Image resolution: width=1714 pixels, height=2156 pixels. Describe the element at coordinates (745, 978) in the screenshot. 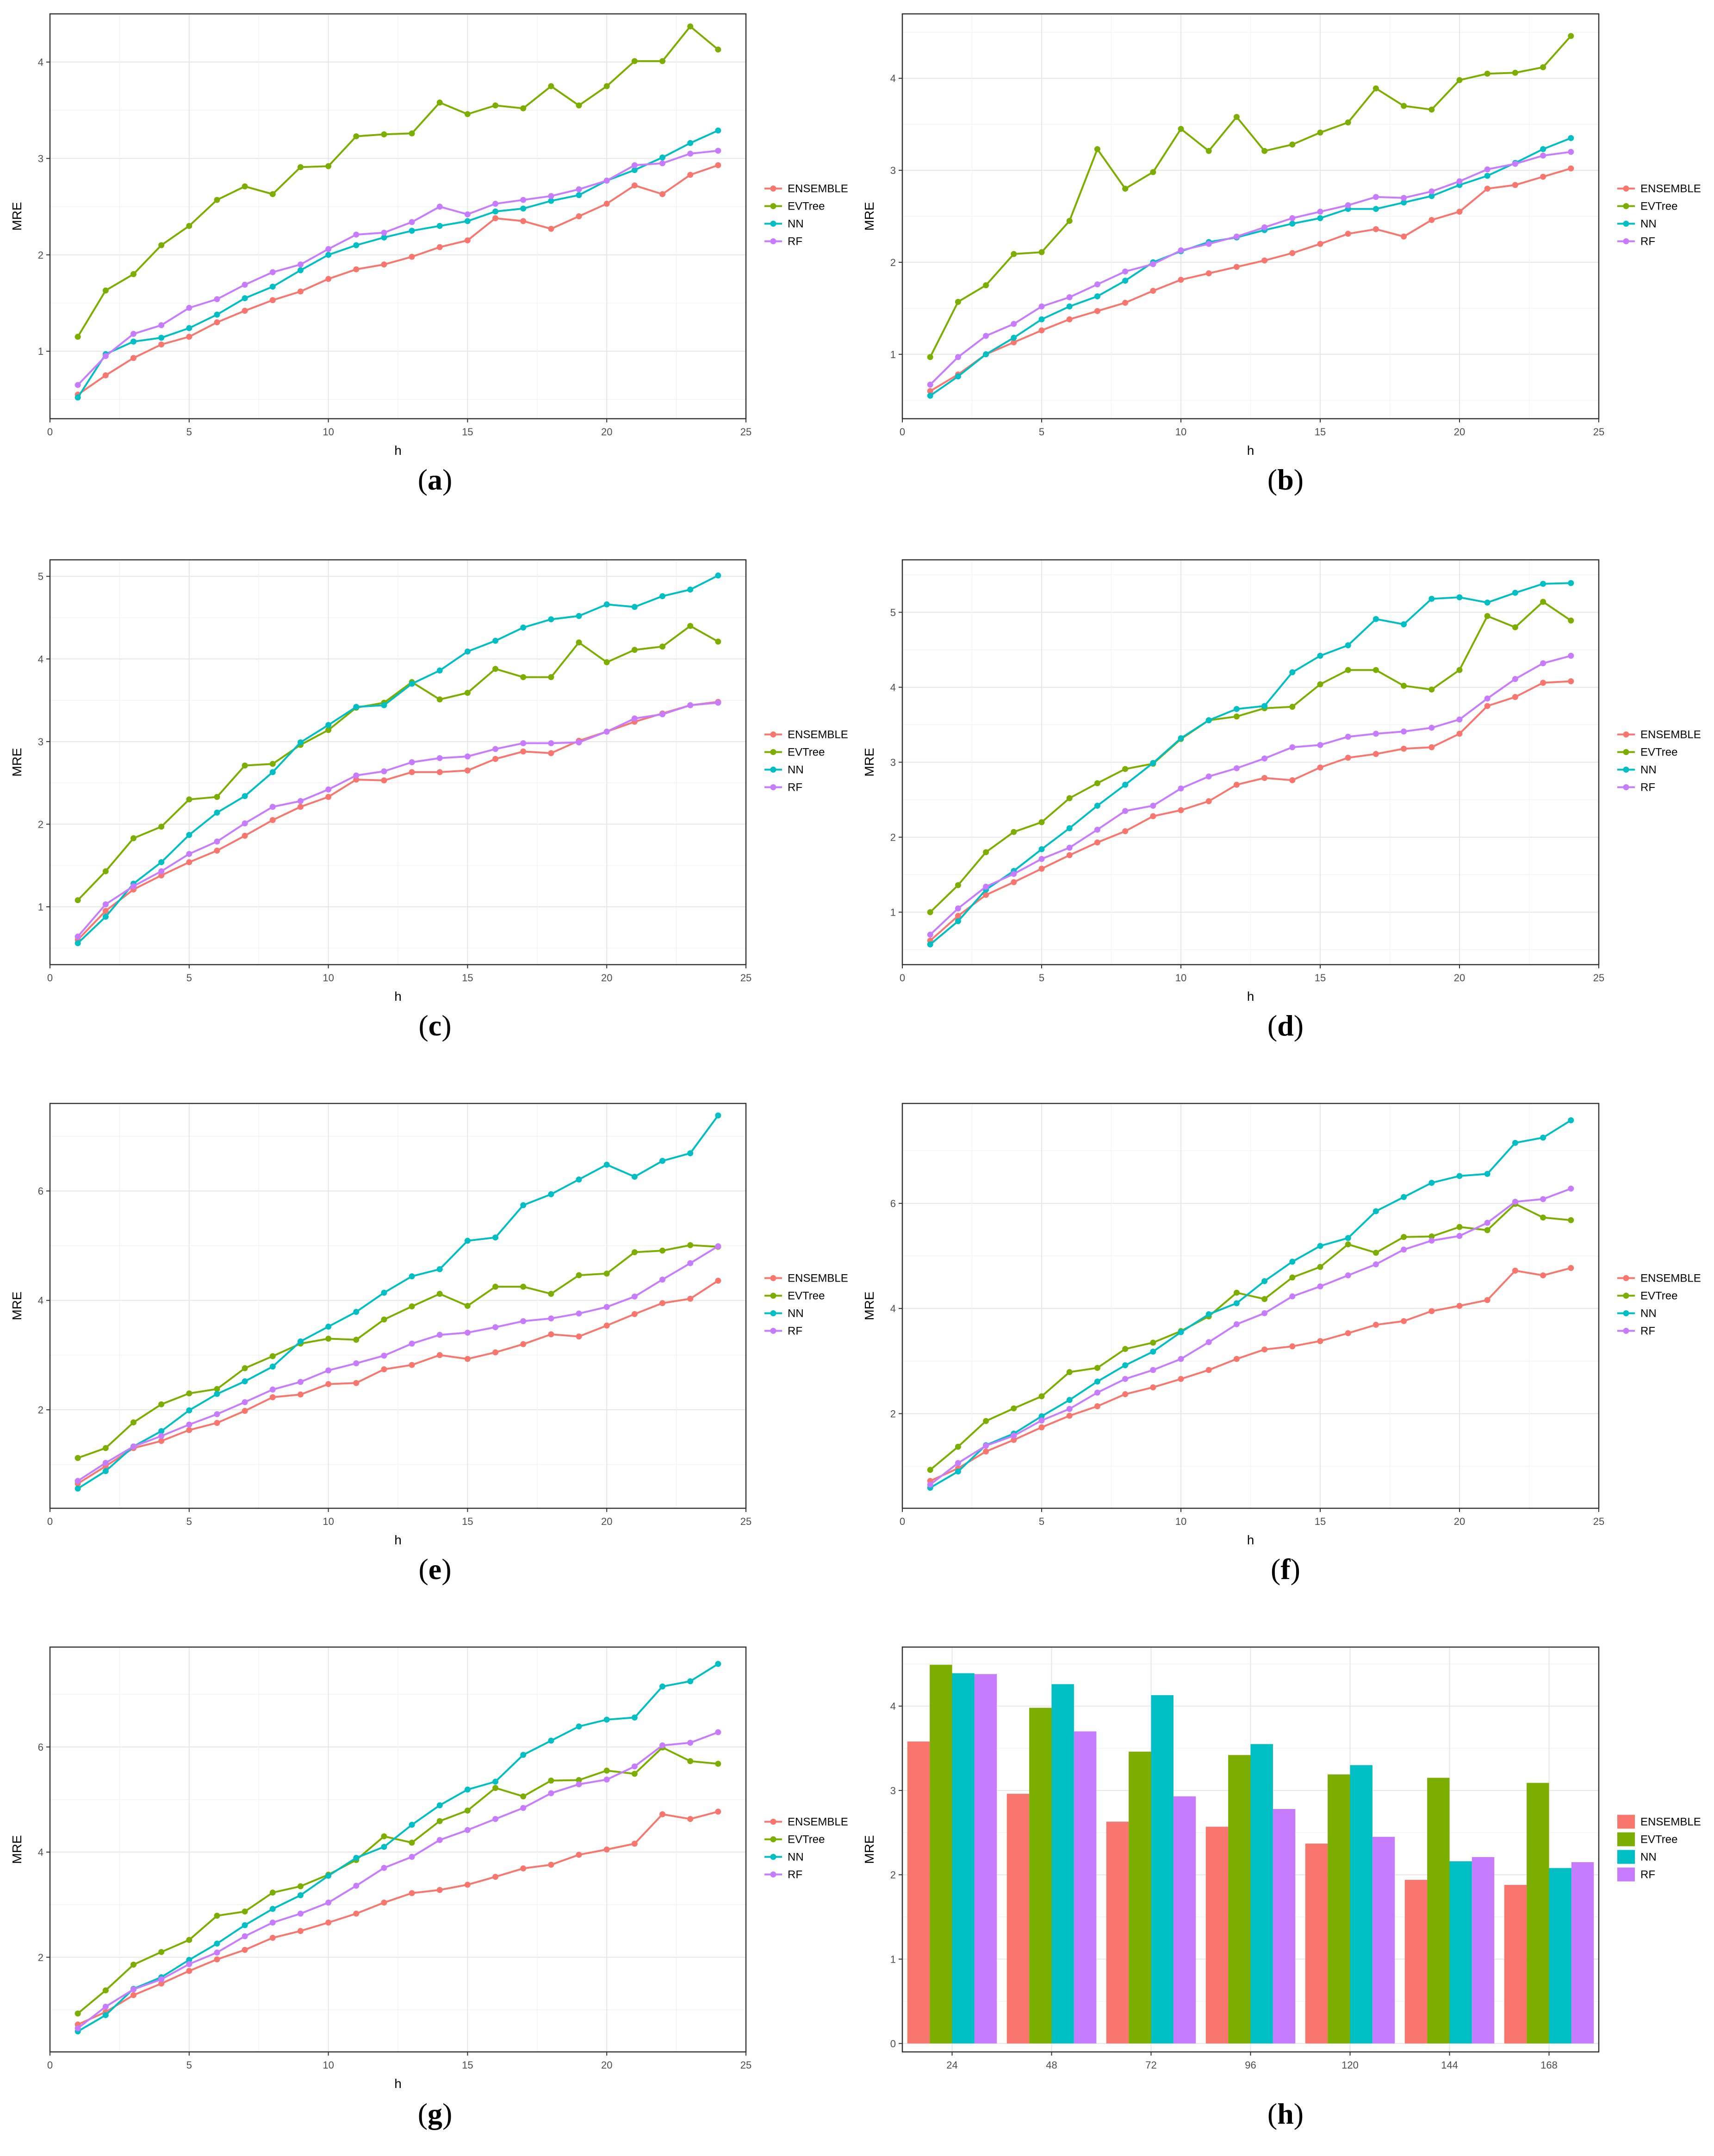

I see `x-tick-label: 25` at that location.